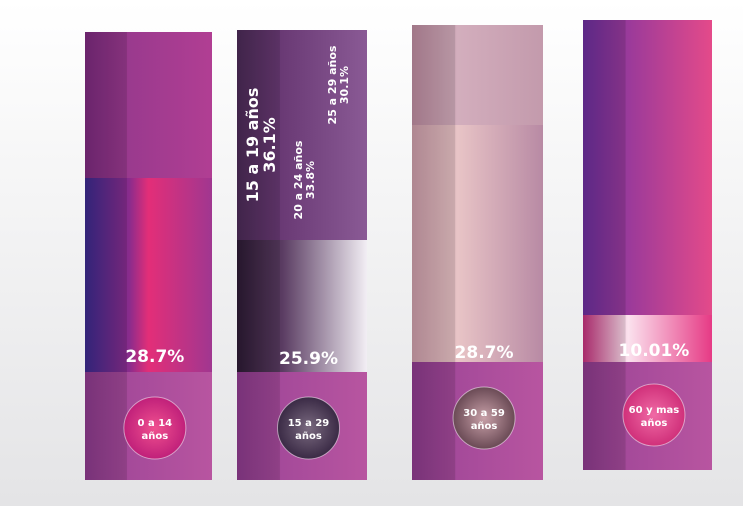  Describe the element at coordinates (308, 359) in the screenshot. I see `column-value: 25.9%` at that location.